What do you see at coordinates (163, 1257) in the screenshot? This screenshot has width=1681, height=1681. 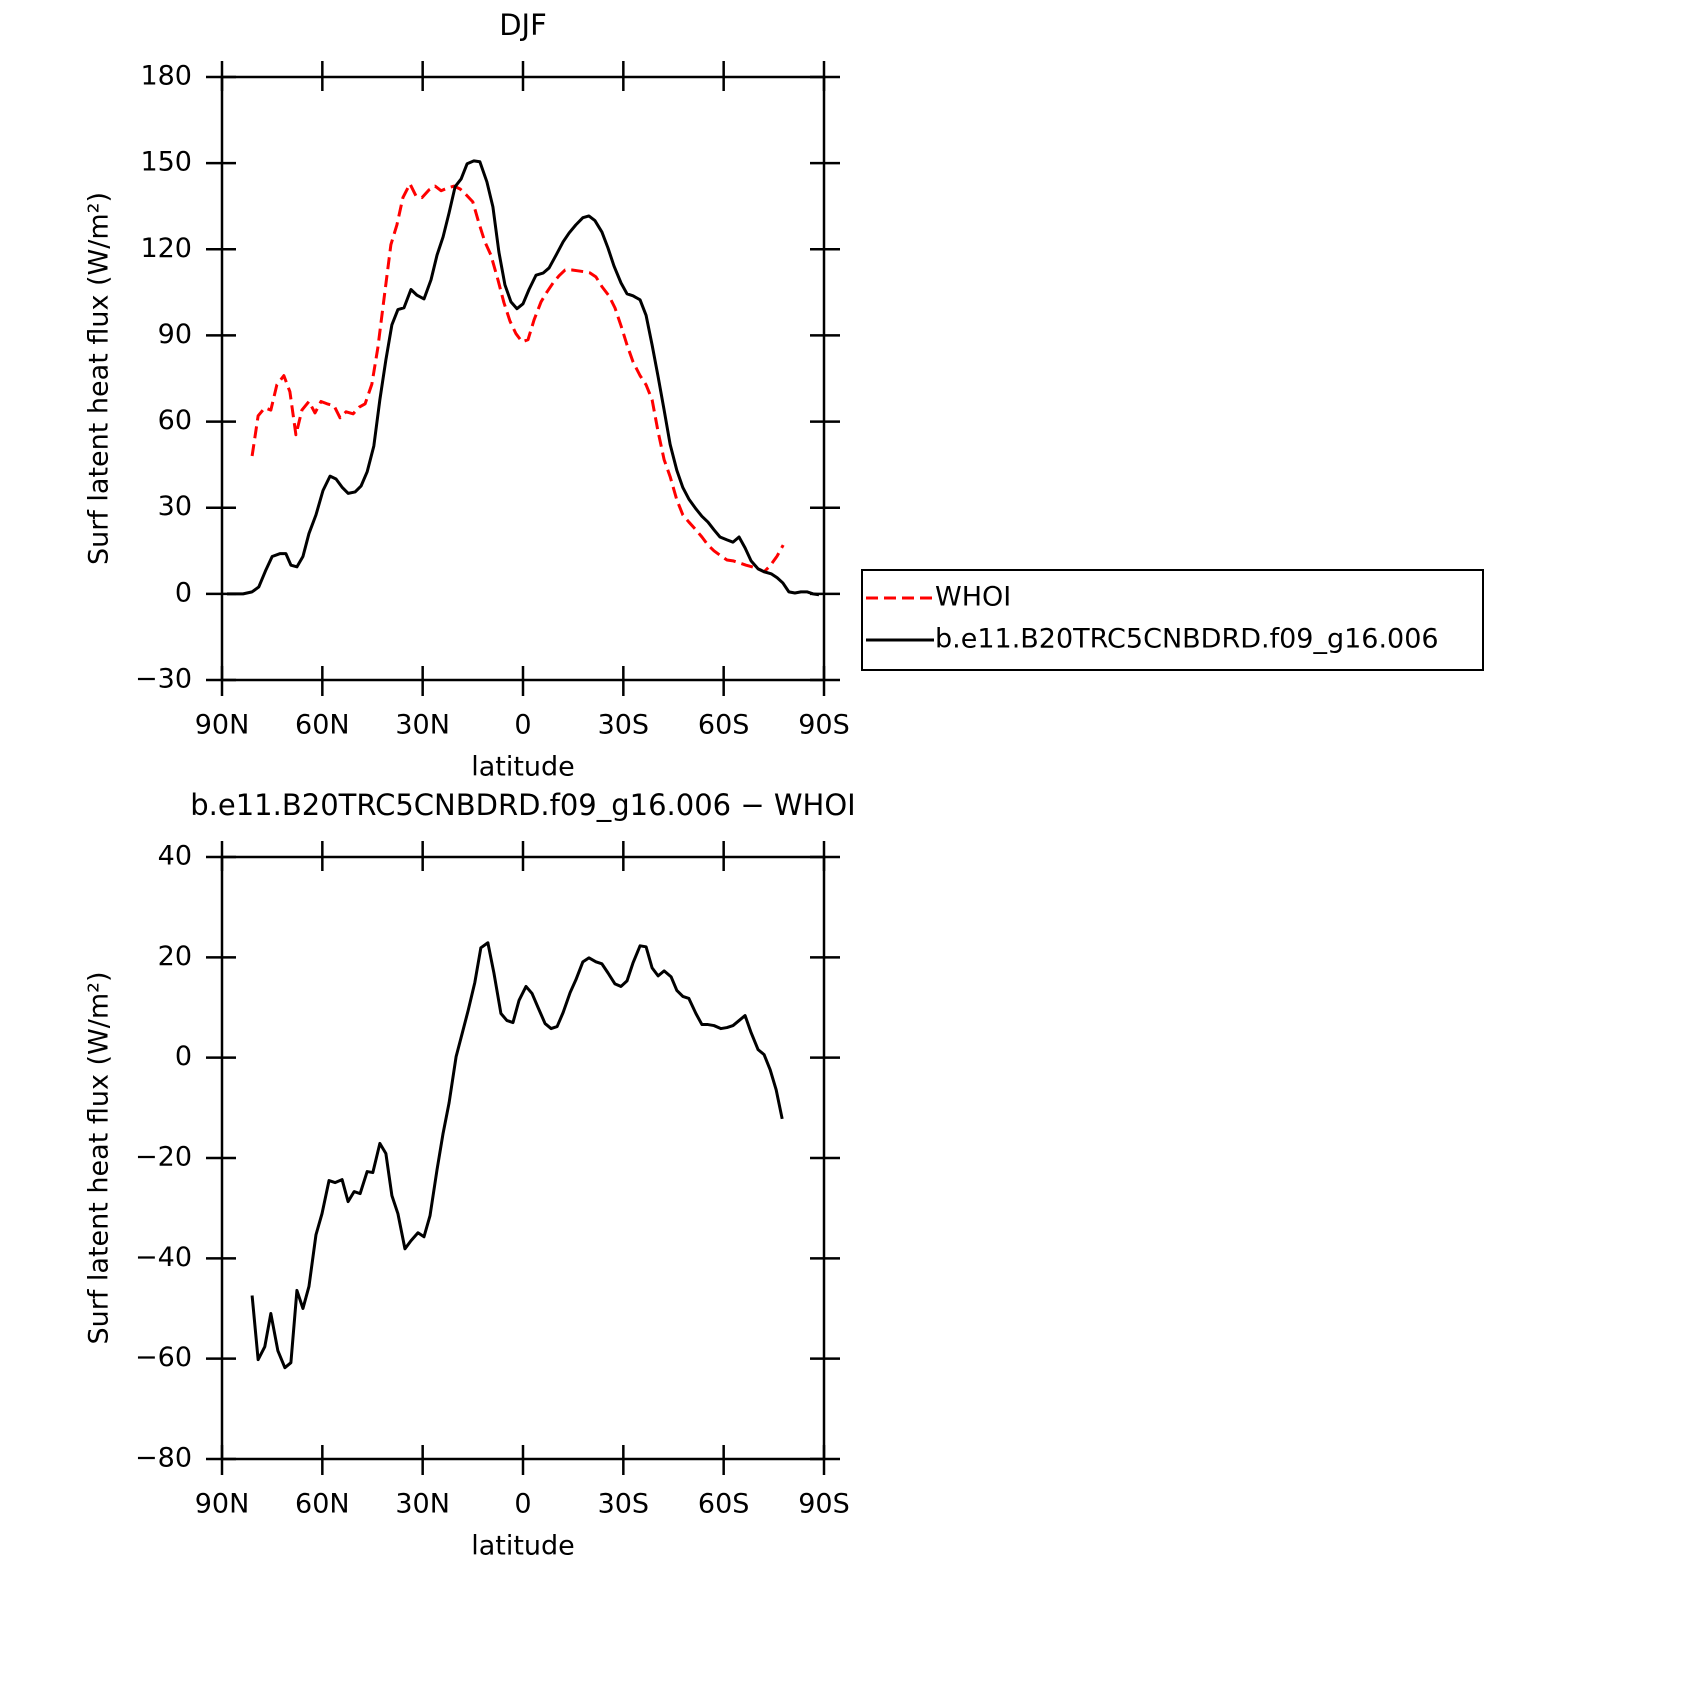 I see `y-tick-label: −40` at bounding box center [163, 1257].